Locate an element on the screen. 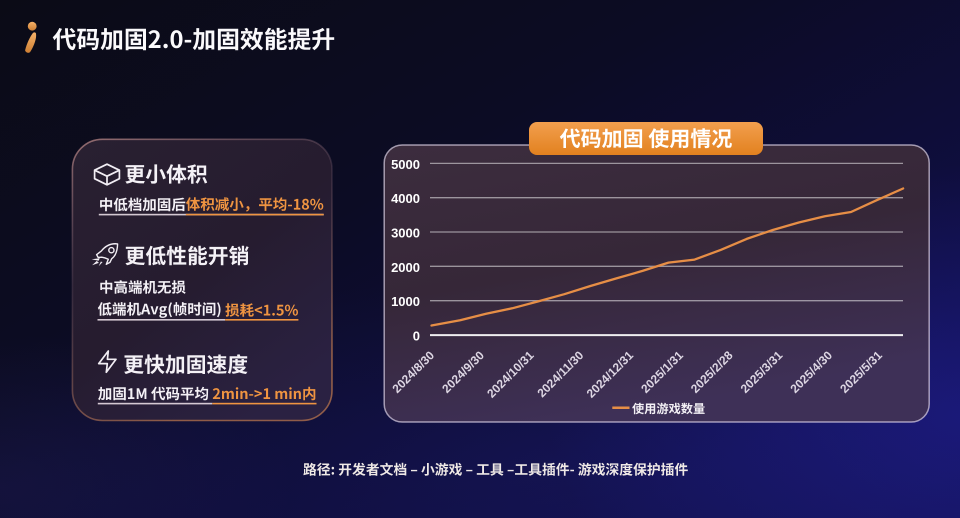  svg-text: 3000 is located at coordinates (405, 233).